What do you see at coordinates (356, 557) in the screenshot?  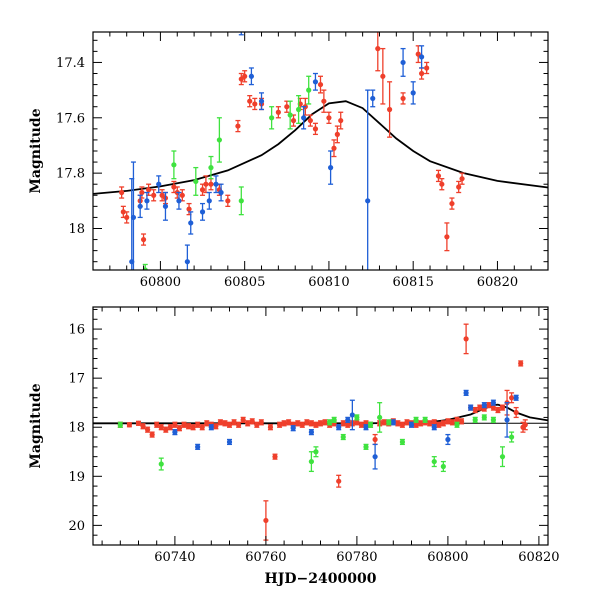 I see `x-tick-label: 60780` at bounding box center [356, 557].